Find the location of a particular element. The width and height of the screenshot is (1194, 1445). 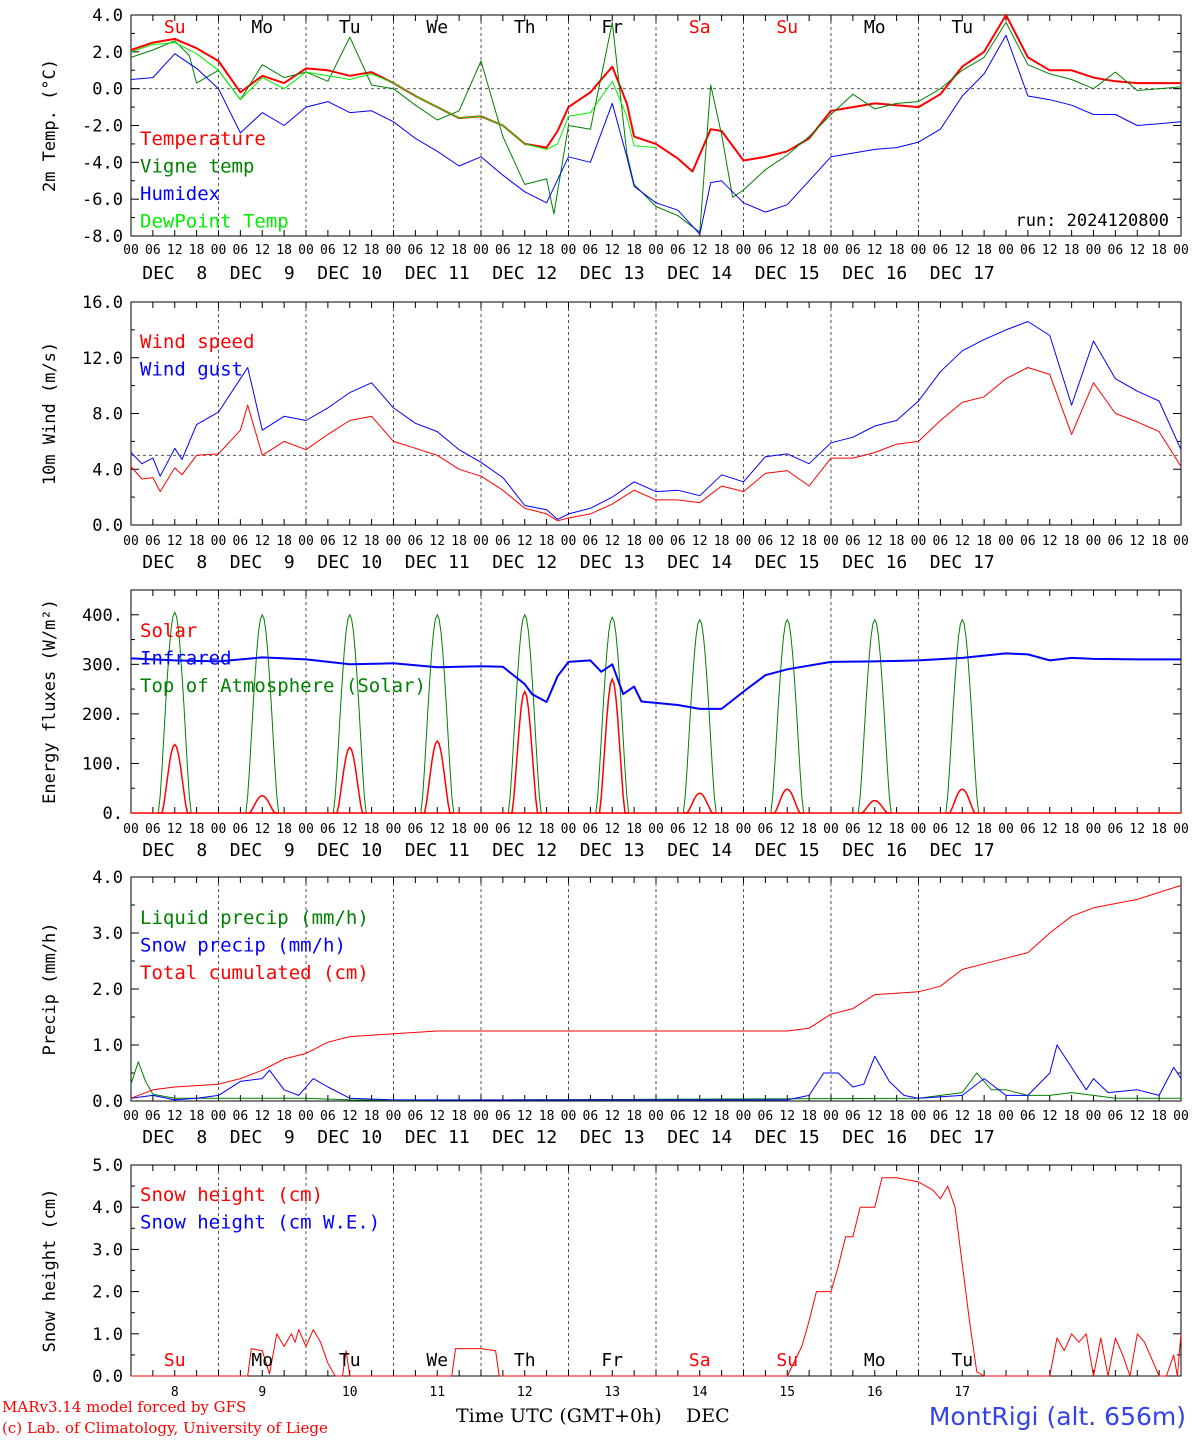

weekday-label: We is located at coordinates (437, 27).